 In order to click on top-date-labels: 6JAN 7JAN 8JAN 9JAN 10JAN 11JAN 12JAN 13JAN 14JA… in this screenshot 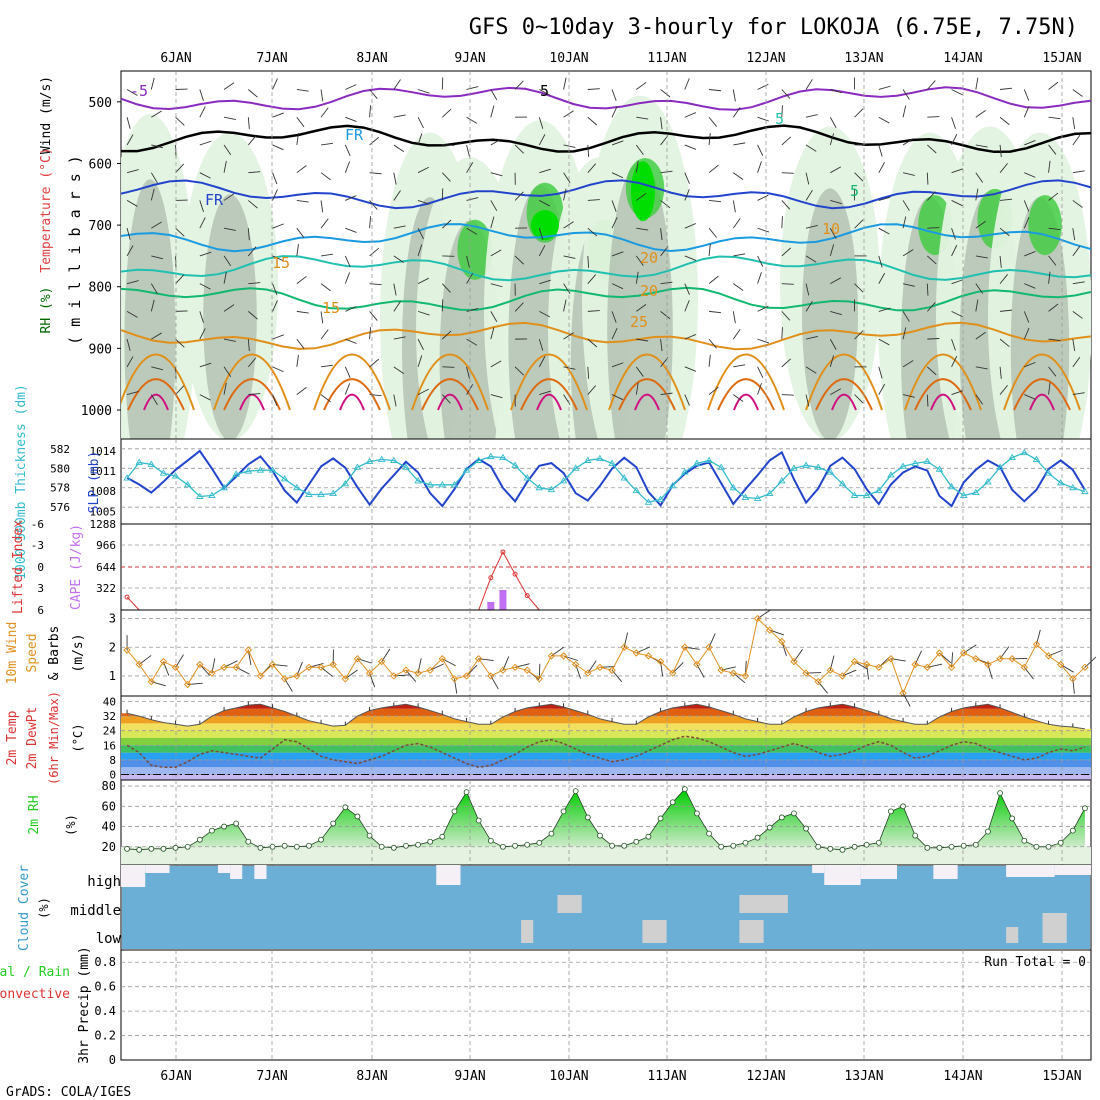, I will do `click(620, 58)`.